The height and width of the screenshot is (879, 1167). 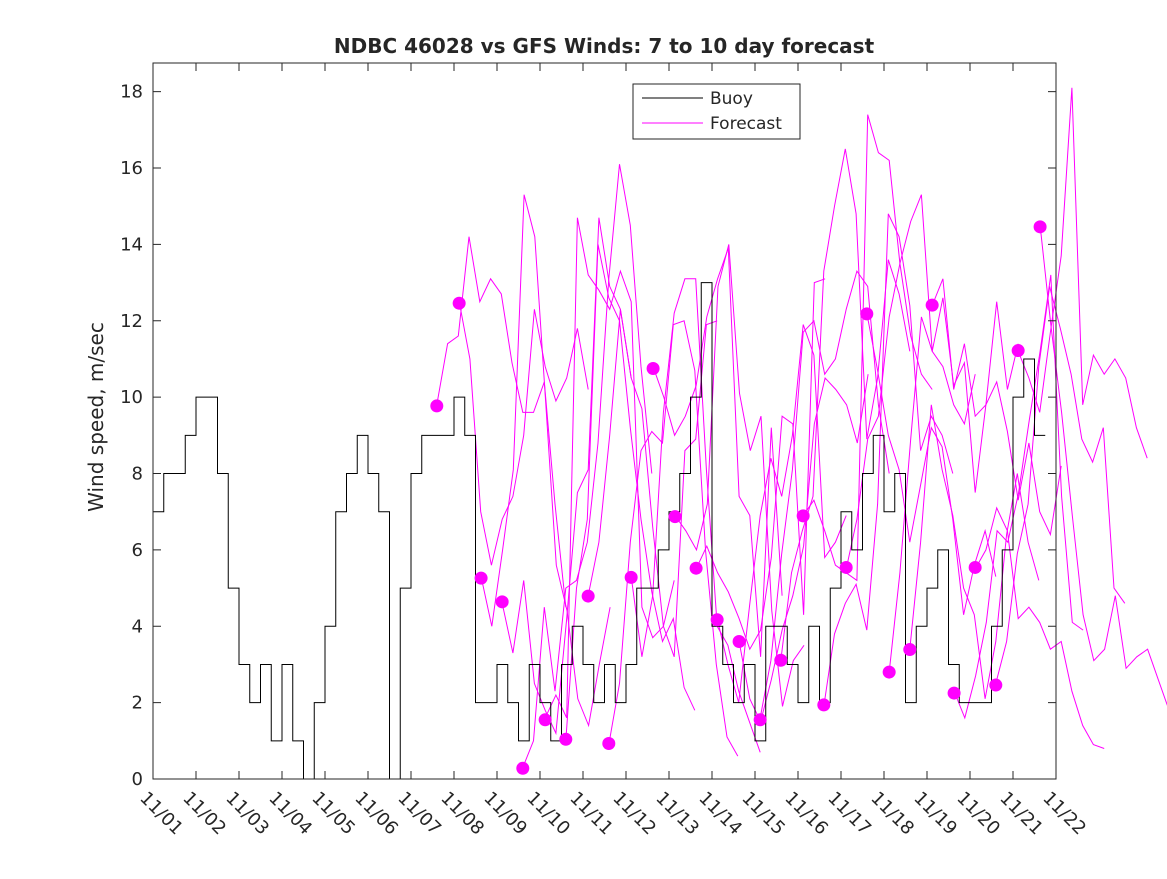 I want to click on y-tick-label: 4, so click(x=137, y=626).